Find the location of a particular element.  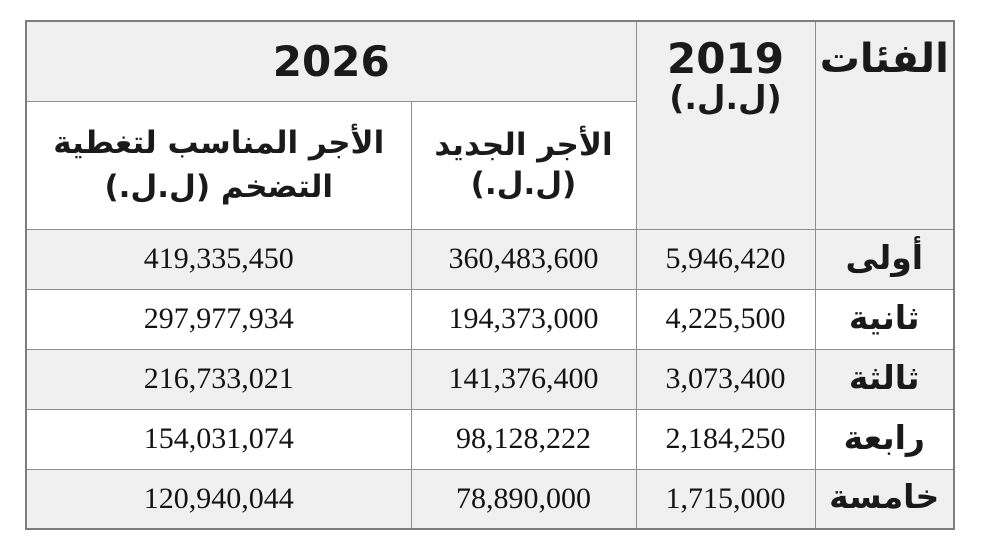

value-2019-cell: 3,073,400 is located at coordinates (725, 379).